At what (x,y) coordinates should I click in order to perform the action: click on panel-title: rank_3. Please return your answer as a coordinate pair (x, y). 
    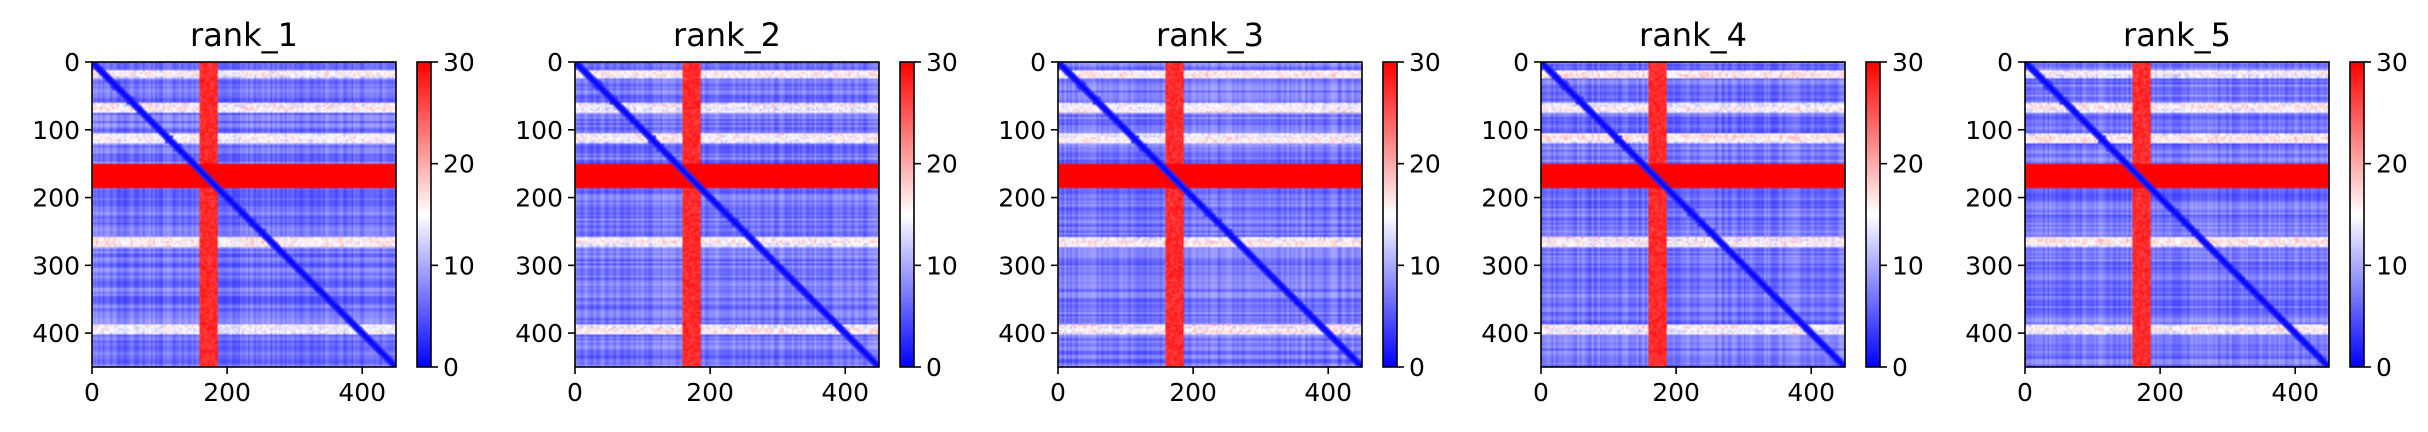
    Looking at the image, I should click on (1210, 35).